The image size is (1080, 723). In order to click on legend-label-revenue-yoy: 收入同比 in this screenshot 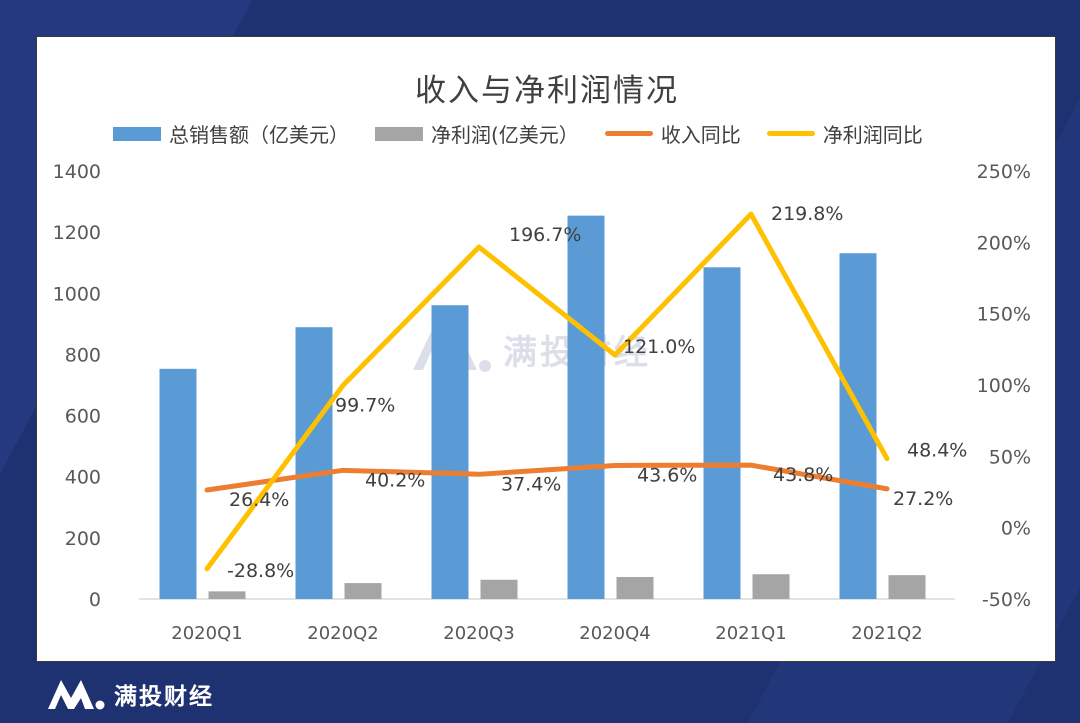, I will do `click(700, 135)`.